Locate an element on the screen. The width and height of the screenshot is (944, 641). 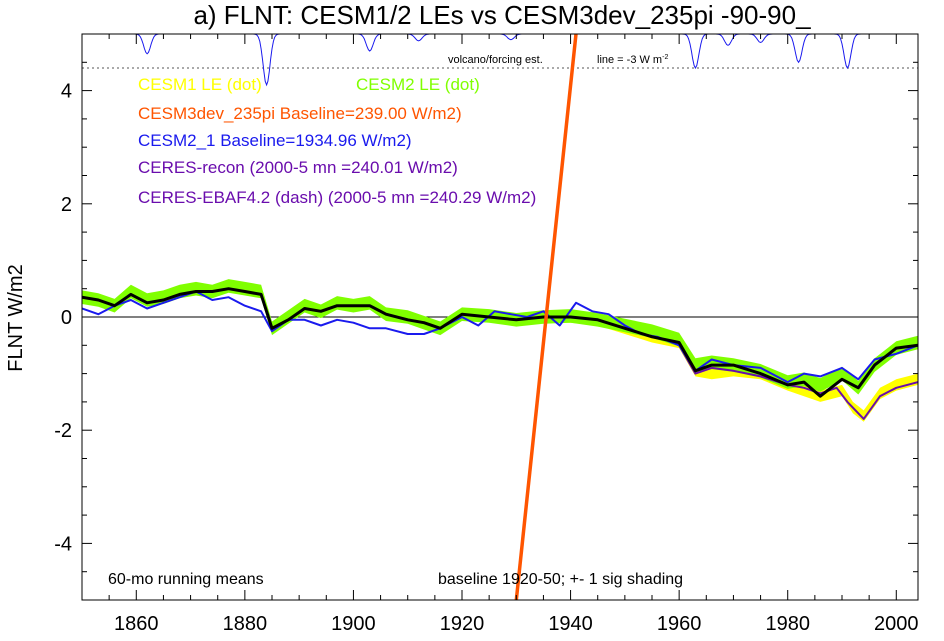
legend-entry: CESM3dev_235pi Baseline=239.00 W/m2) is located at coordinates (300, 113).